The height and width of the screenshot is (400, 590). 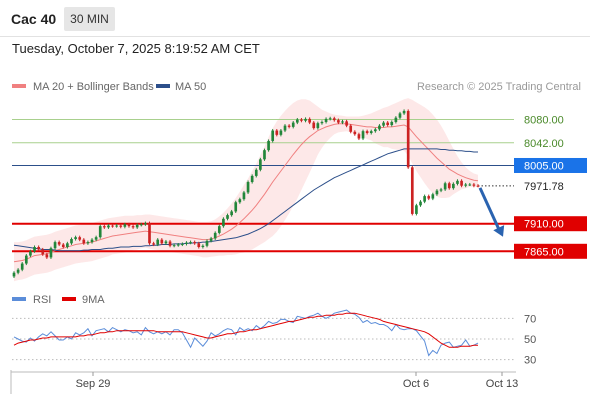 What do you see at coordinates (245, 330) in the screenshot?
I see `rsi-ma-line` at bounding box center [245, 330].